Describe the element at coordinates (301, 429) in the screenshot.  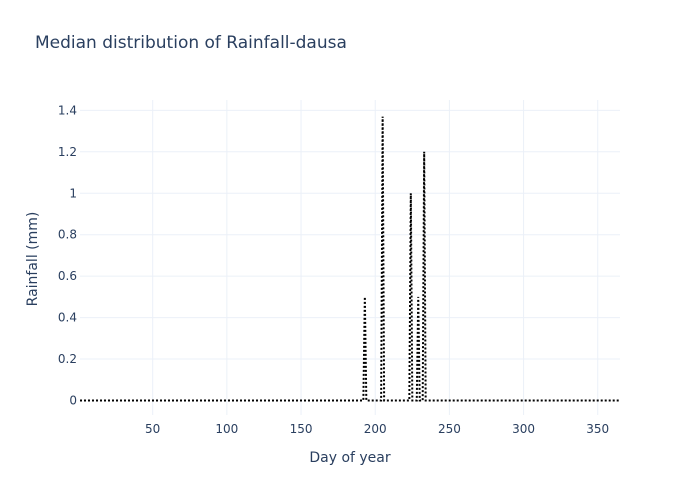
I see `x-tick-label: 150` at that location.